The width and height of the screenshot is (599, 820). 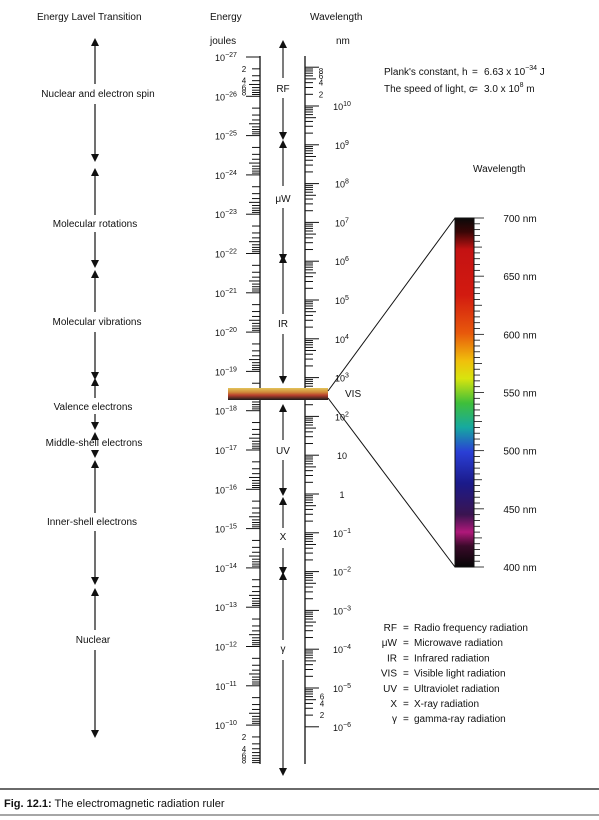 I want to click on legend-abbr: IR, so click(x=392, y=658).